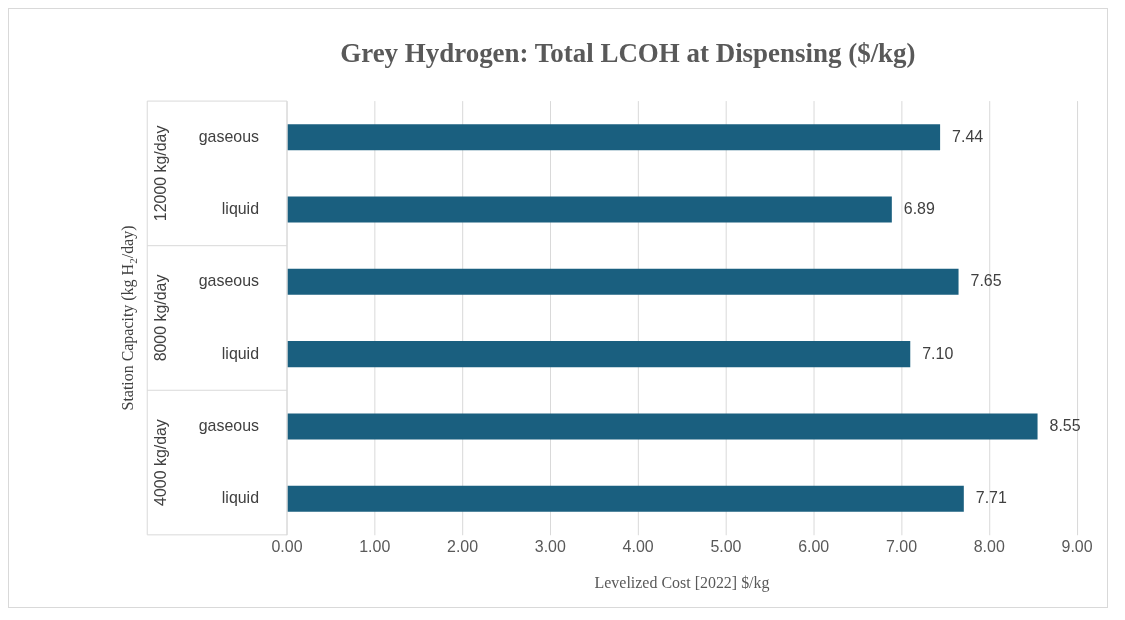 This screenshot has height=620, width=1125. I want to click on text: 12000 kg/day, so click(160, 173).